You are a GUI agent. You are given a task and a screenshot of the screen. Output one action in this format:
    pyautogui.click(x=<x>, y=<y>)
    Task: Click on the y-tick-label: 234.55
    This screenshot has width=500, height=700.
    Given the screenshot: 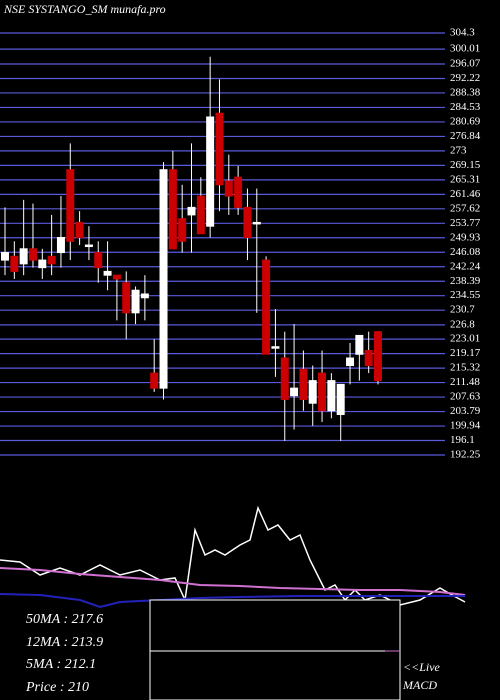 What is the action you would take?
    pyautogui.click(x=465, y=295)
    